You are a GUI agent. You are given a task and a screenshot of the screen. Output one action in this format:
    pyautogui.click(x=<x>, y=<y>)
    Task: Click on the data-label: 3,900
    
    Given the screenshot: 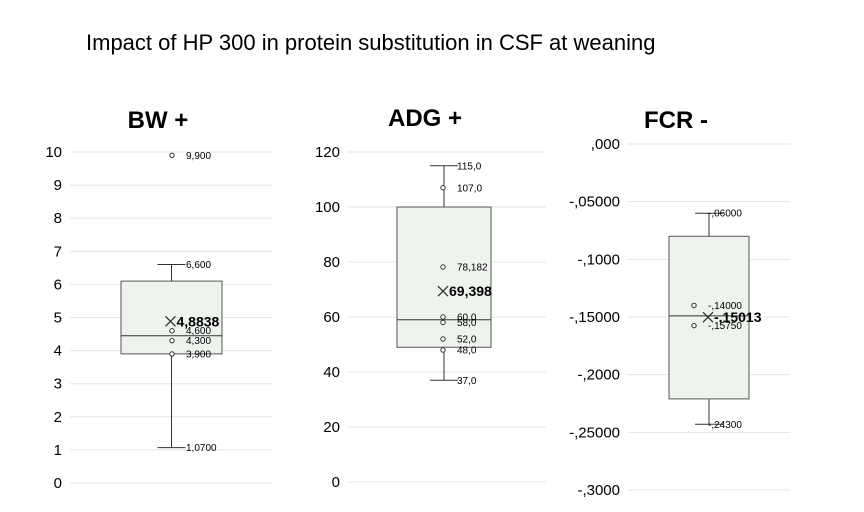 What is the action you would take?
    pyautogui.click(x=198, y=354)
    